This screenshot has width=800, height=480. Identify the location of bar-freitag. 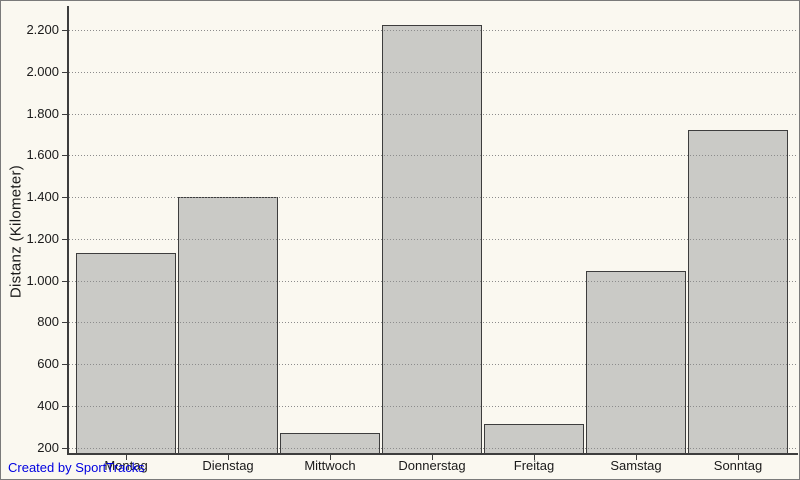
(534, 439).